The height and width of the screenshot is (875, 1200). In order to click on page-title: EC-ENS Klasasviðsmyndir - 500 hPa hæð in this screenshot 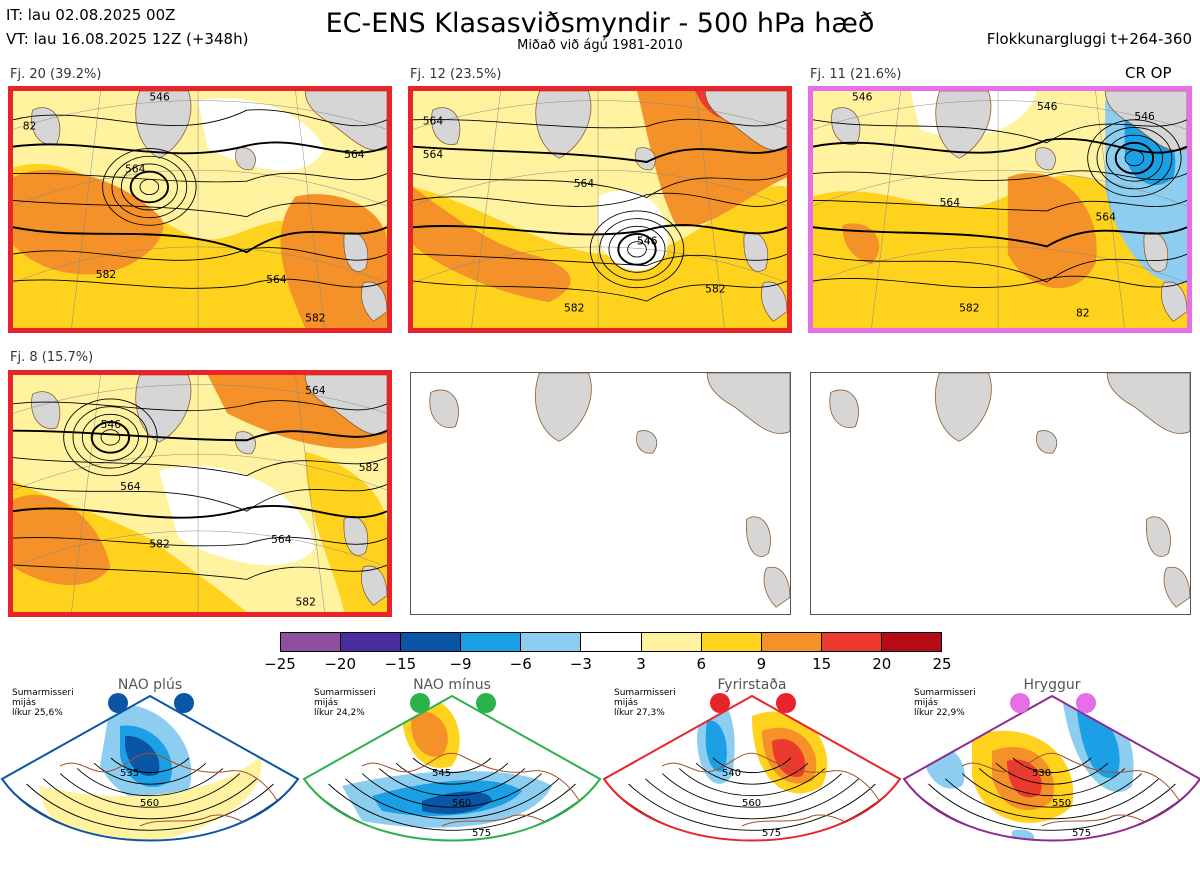, I will do `click(600, 23)`.